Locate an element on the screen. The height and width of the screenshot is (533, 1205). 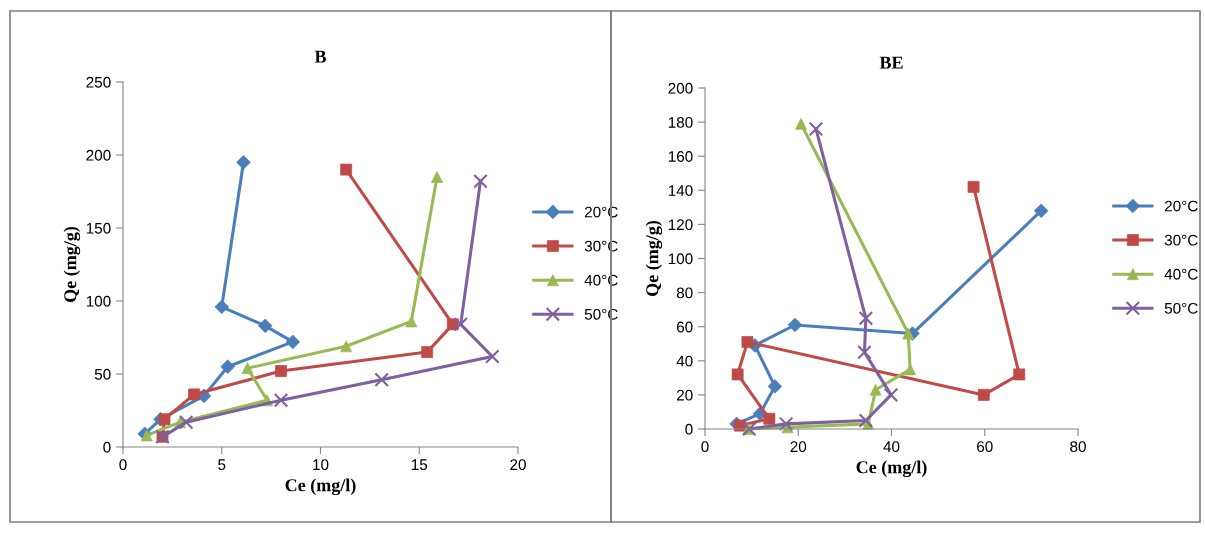
y-tick-label: 50 is located at coordinates (102, 374).